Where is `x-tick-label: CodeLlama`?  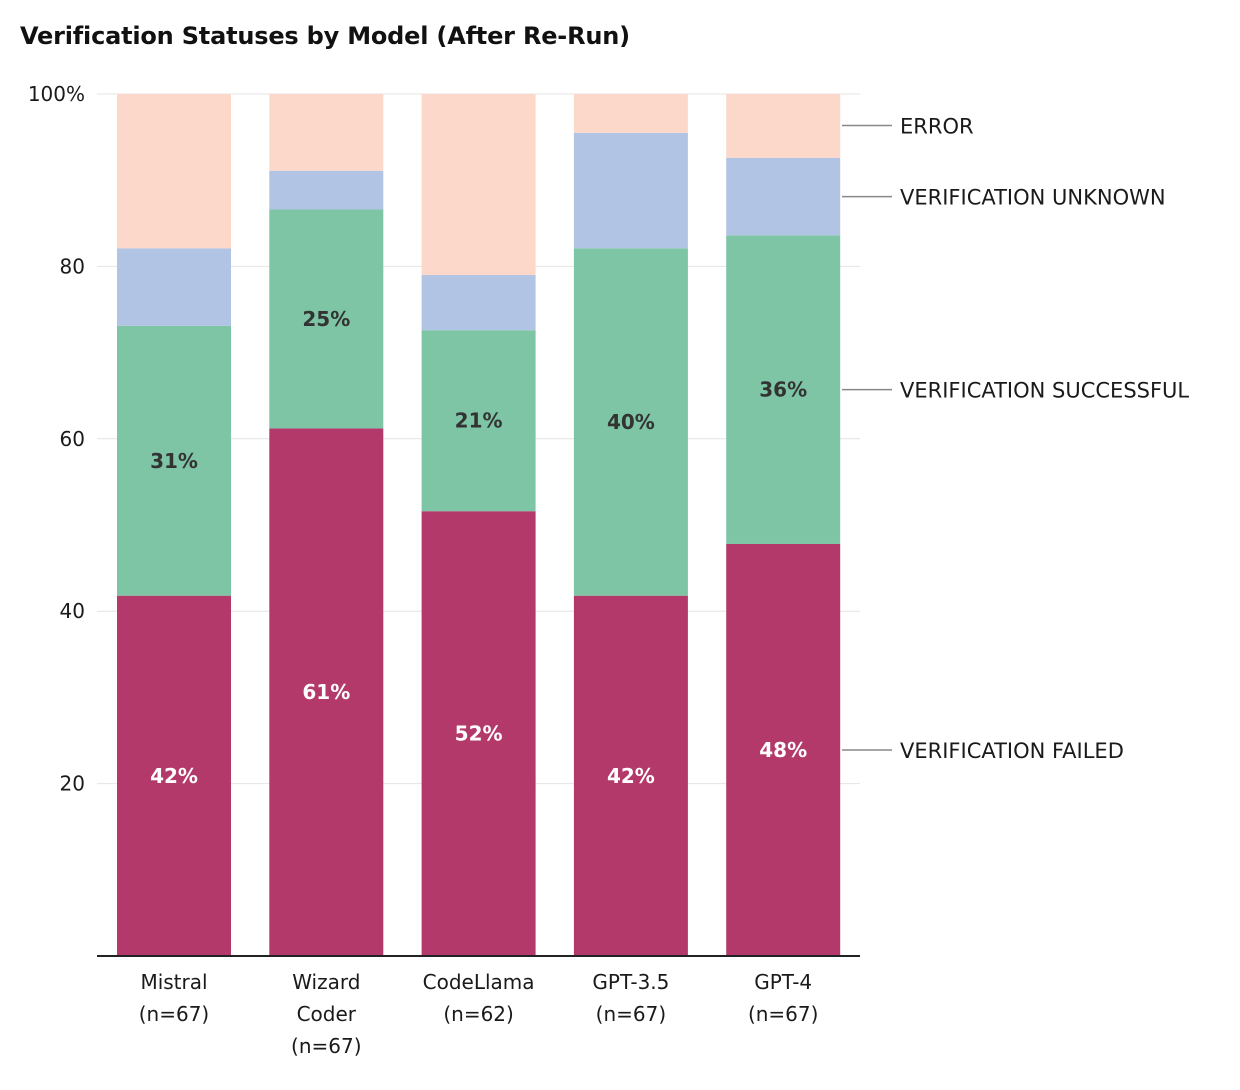 x-tick-label: CodeLlama is located at coordinates (479, 982).